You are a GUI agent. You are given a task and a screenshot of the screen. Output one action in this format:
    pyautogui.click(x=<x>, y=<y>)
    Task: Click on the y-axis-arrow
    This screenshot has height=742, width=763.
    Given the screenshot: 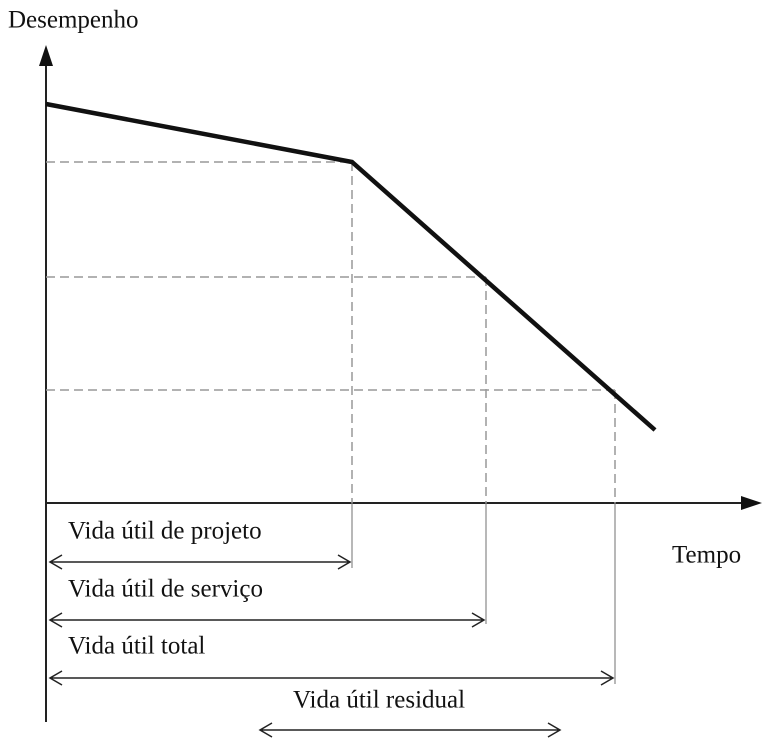 What is the action you would take?
    pyautogui.click(x=46, y=55)
    